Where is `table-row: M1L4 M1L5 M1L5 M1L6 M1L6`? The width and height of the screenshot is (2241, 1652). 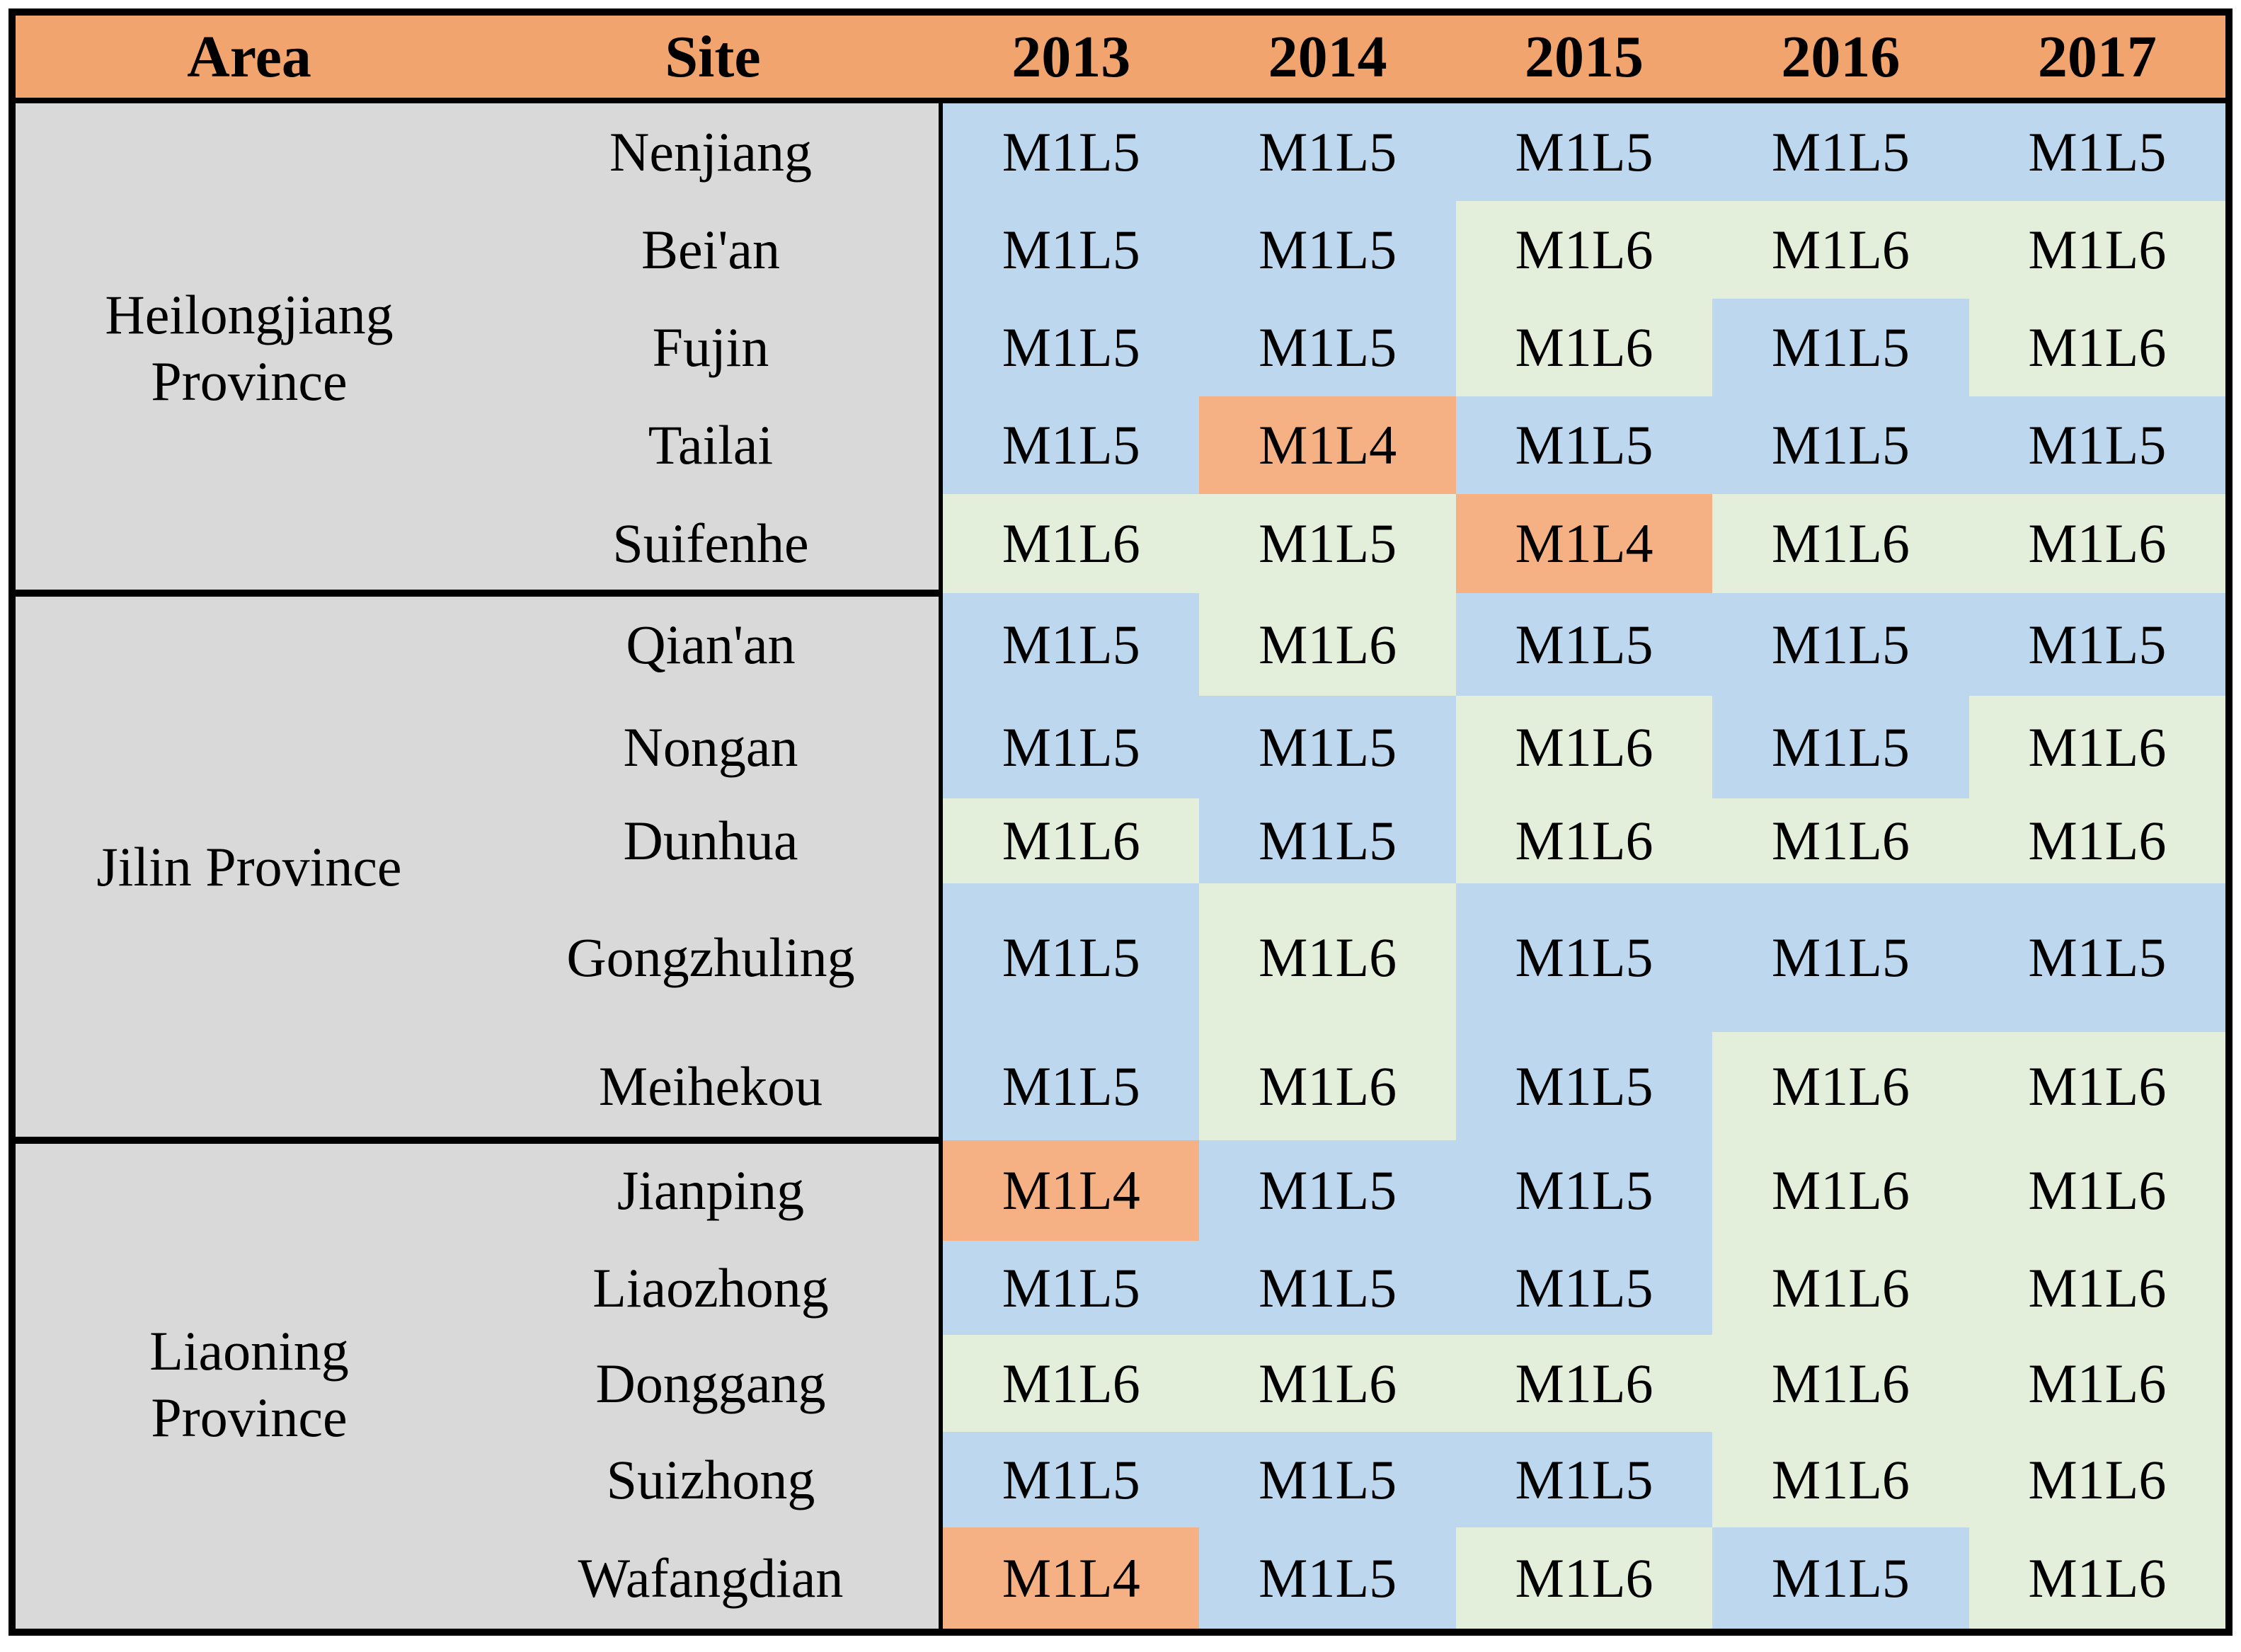
table-row: M1L4 M1L5 M1L5 M1L6 M1L6 is located at coordinates (1585, 1190).